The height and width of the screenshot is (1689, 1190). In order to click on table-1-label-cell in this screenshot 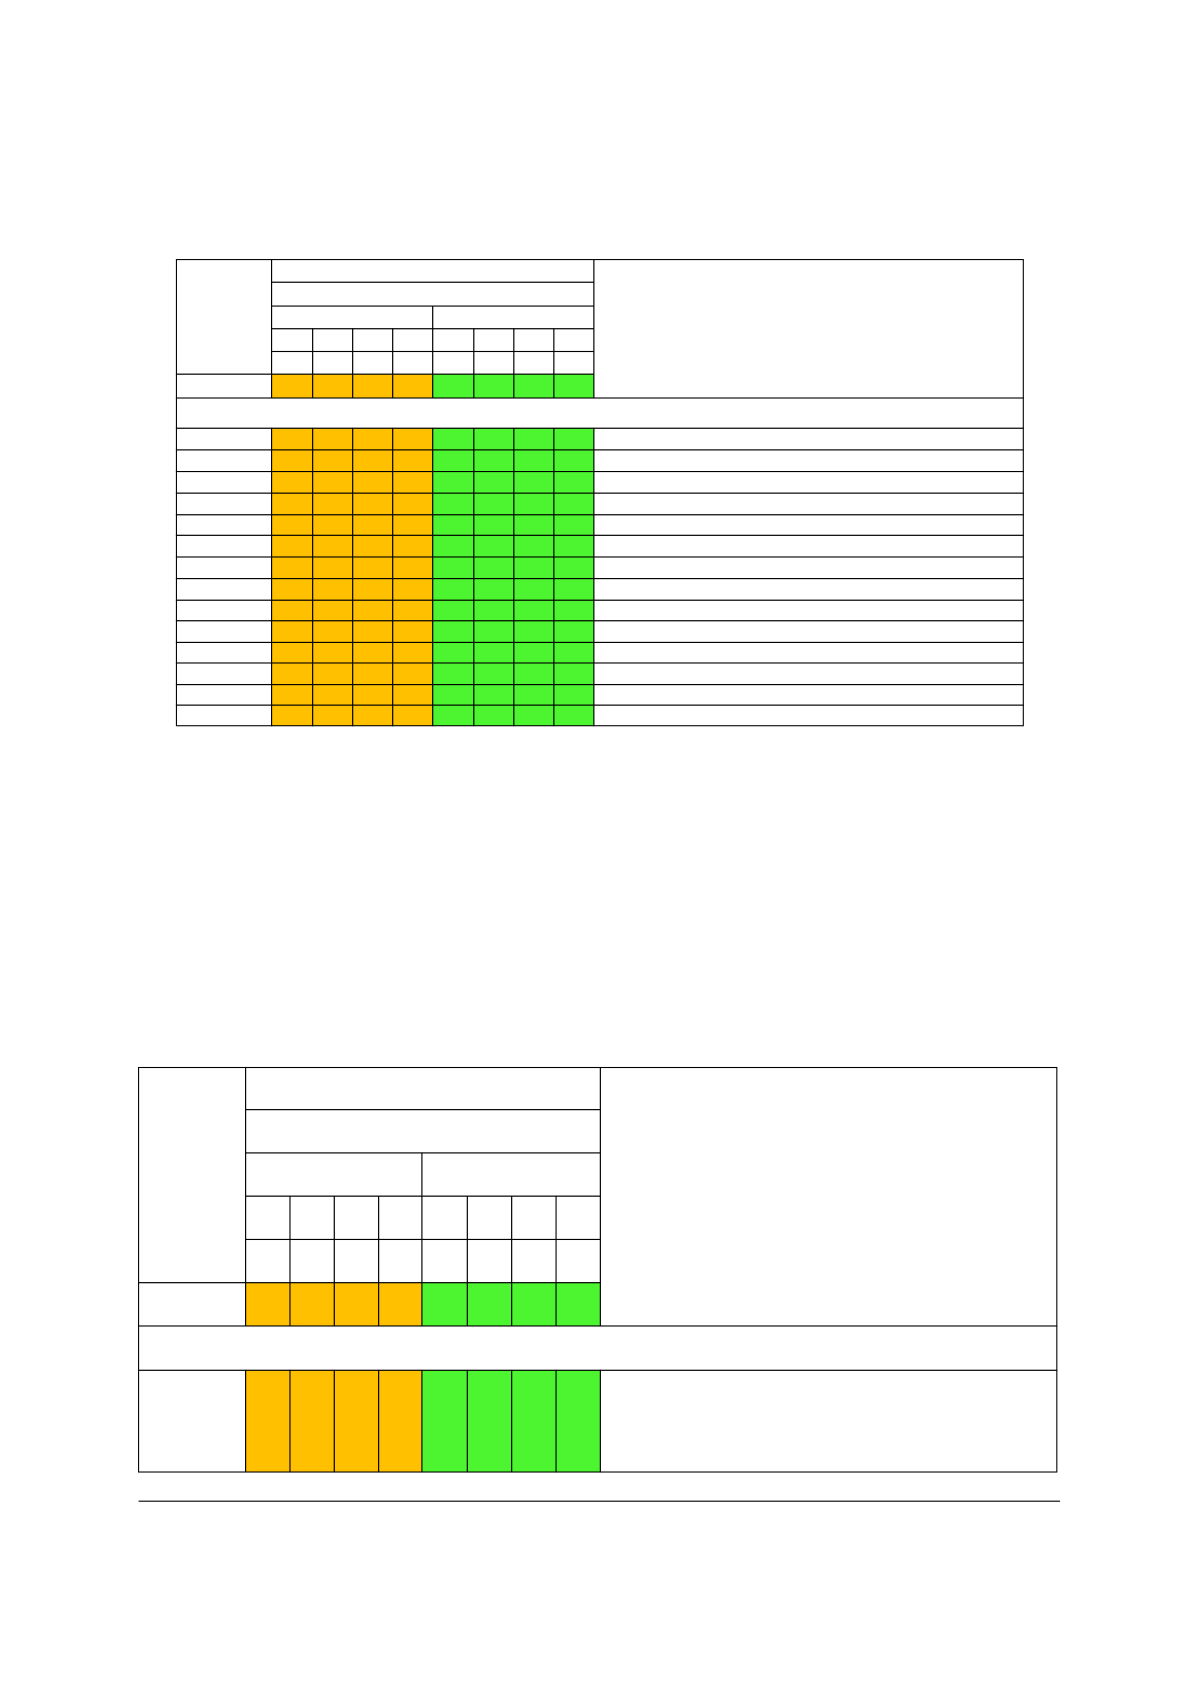, I will do `click(224, 386)`.